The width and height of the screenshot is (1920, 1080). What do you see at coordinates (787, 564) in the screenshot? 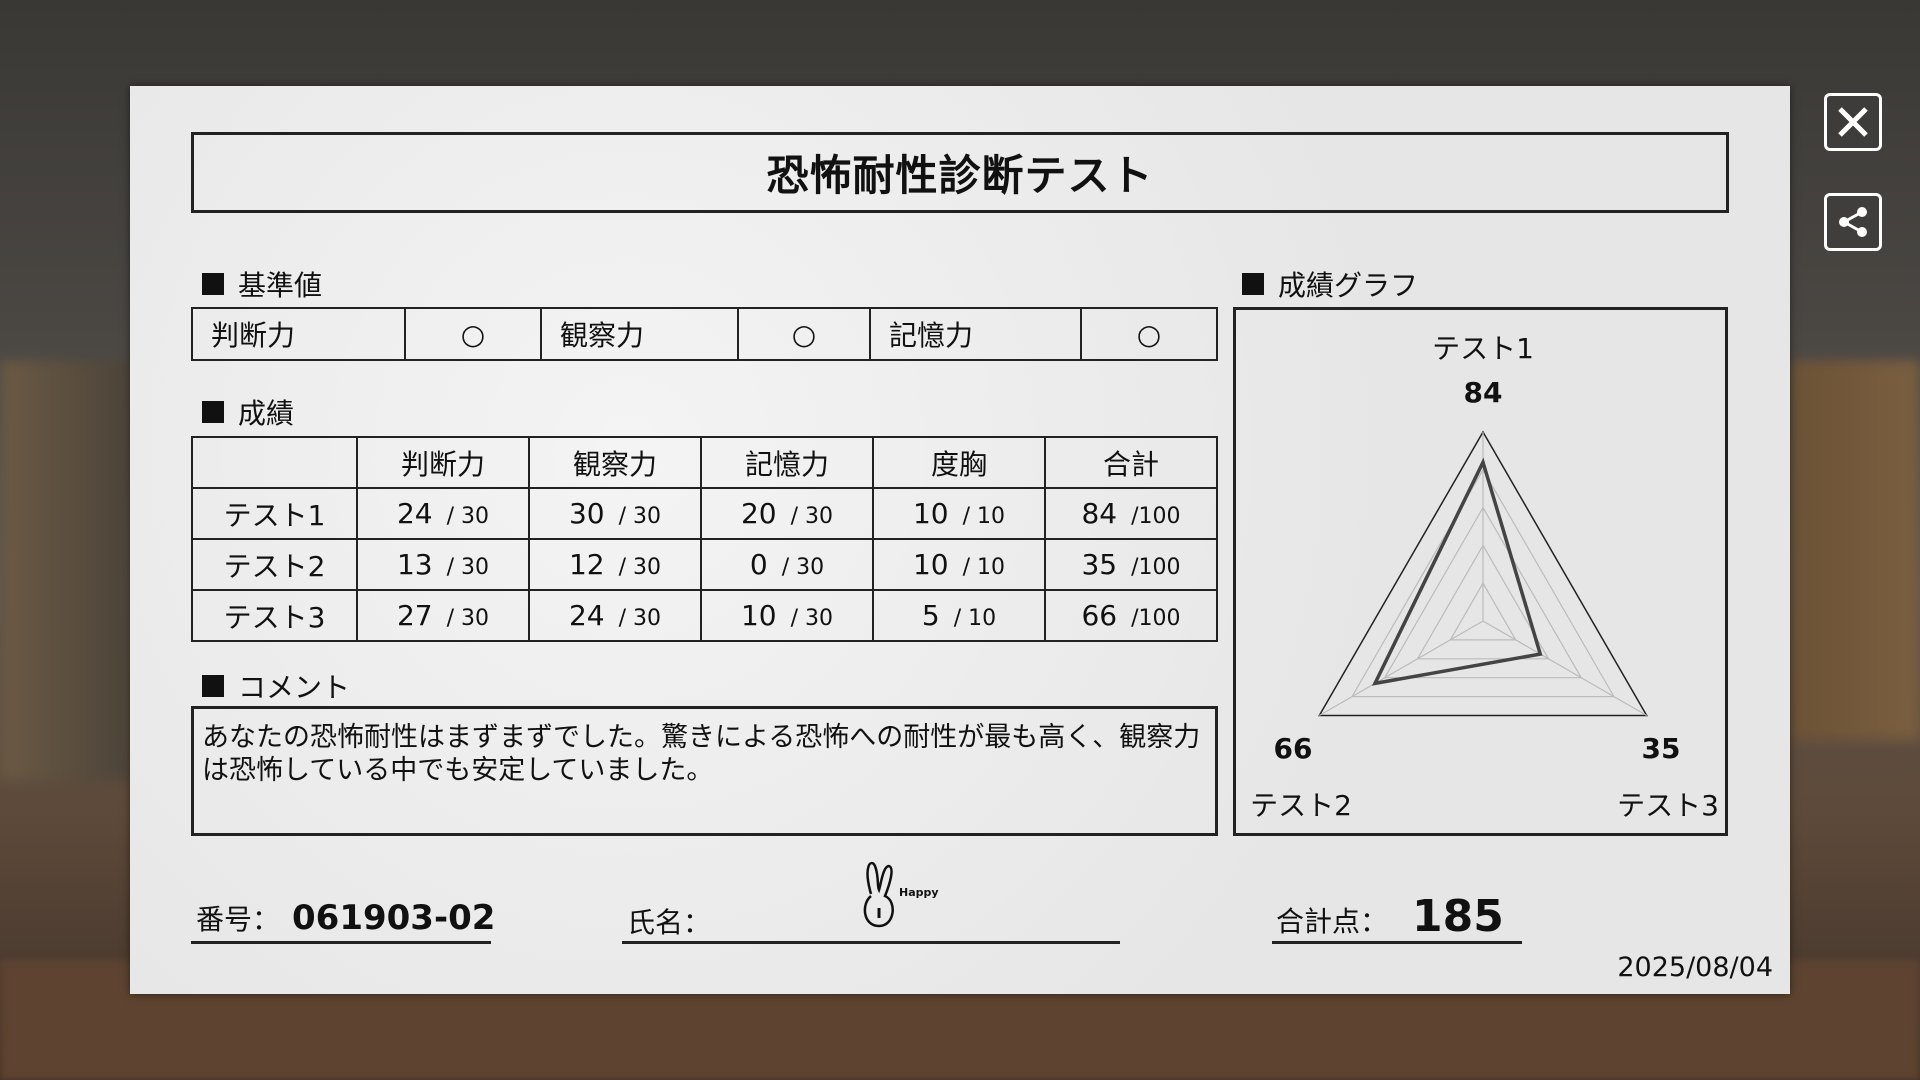
I see `score-cell: 0 / 30` at bounding box center [787, 564].